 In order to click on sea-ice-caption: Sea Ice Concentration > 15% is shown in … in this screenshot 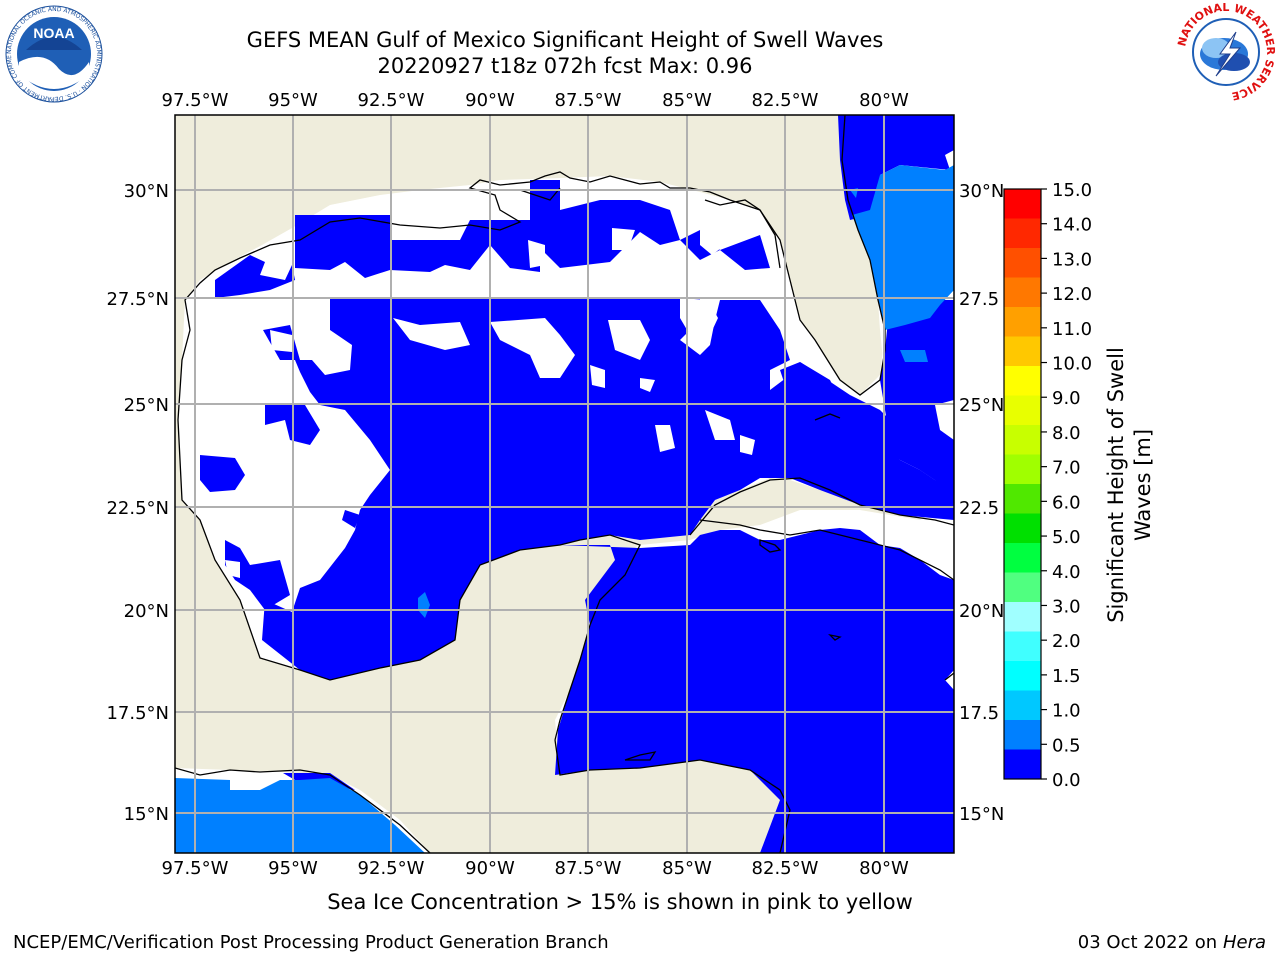, I will do `click(620, 902)`.